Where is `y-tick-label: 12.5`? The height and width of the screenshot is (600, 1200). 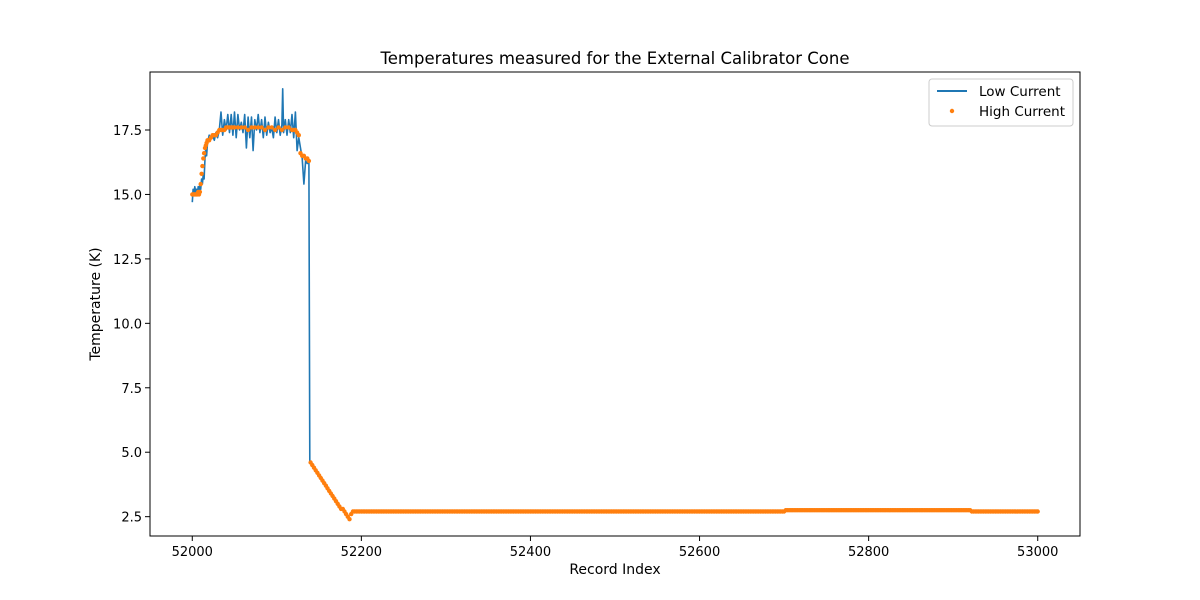
y-tick-label: 12.5 is located at coordinates (127, 260).